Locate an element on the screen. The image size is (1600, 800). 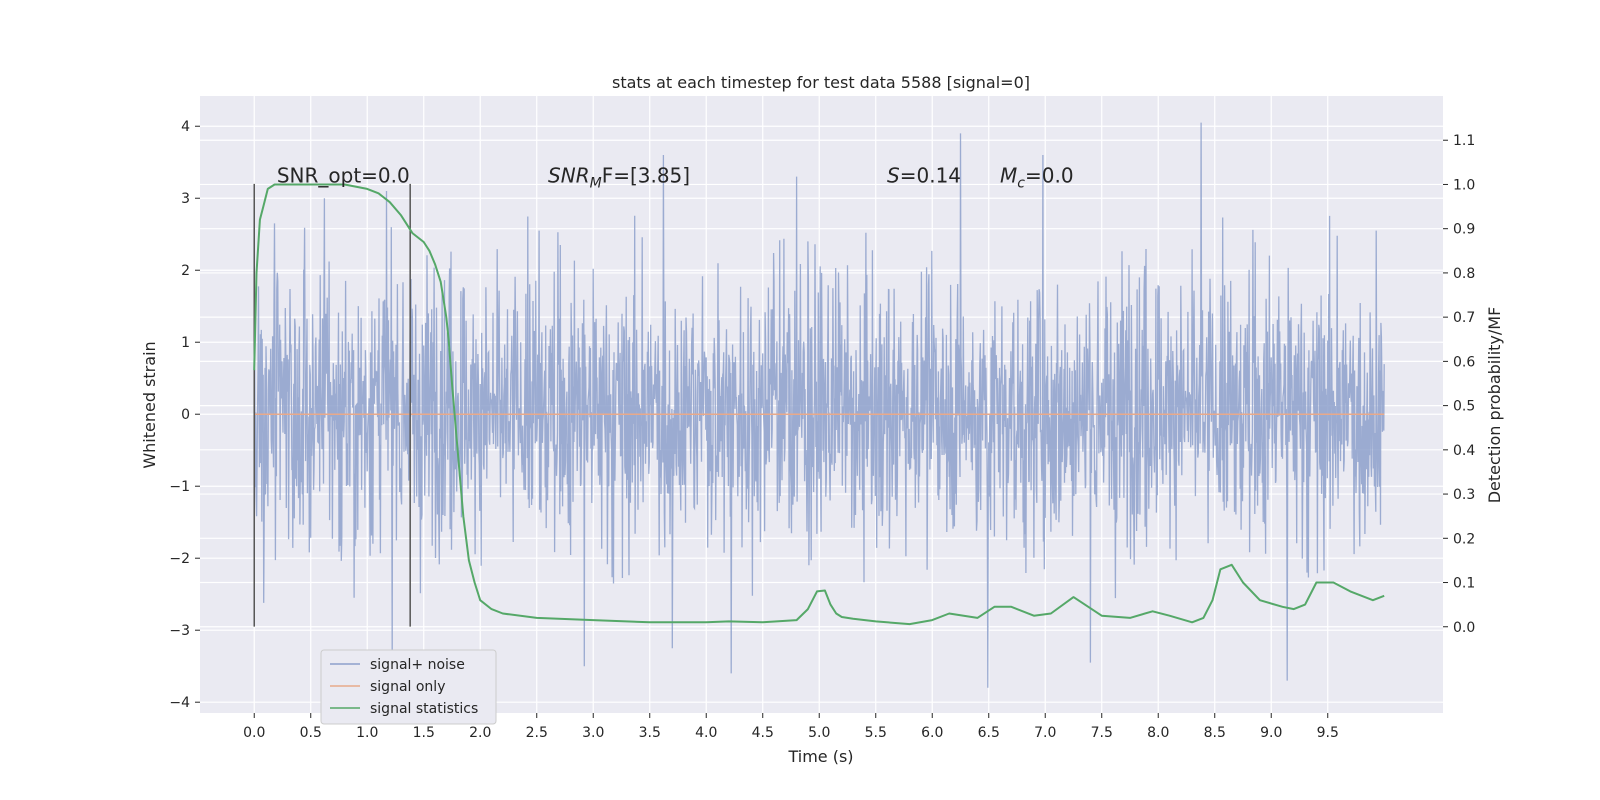
annotations: SNR_opt=0.0 SNRMF=[3.85] S=0.14 Mc=0.0 is located at coordinates (675, 177).